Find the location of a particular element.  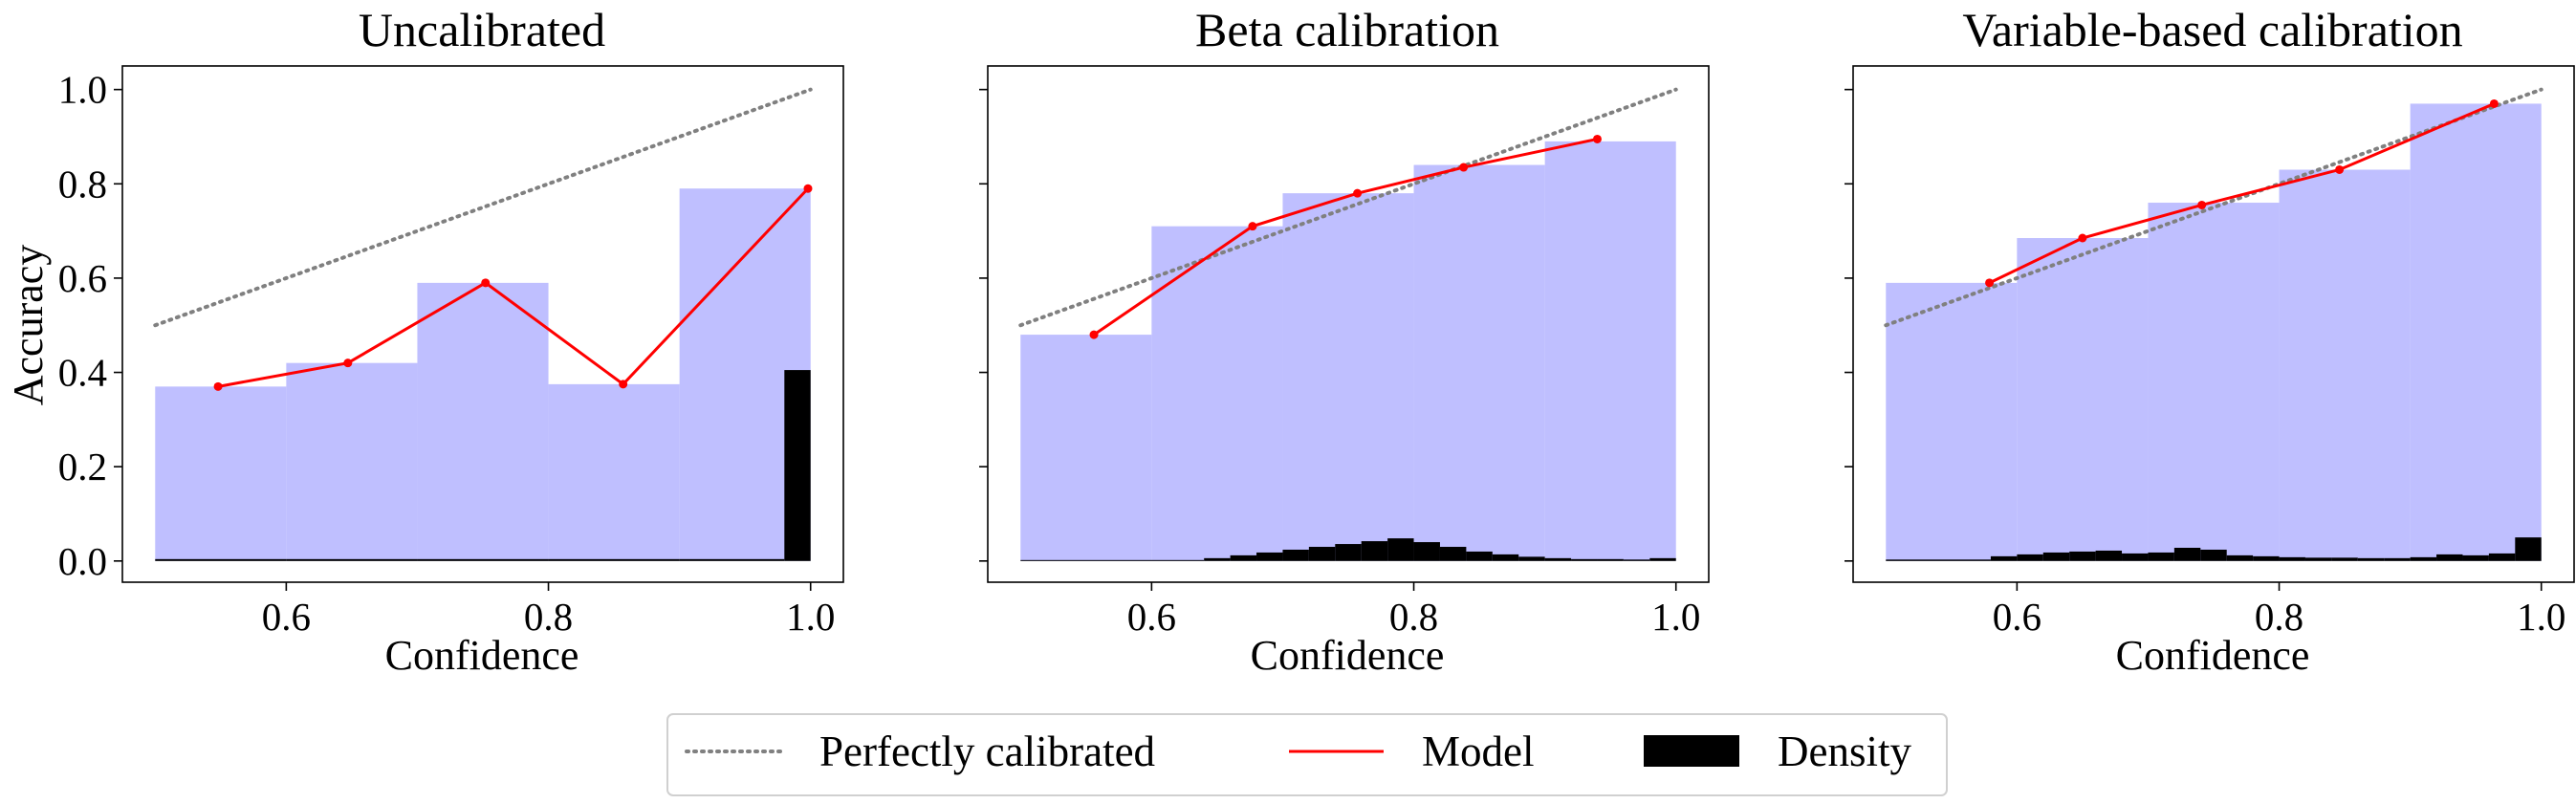

y-tick-label: 1.0 is located at coordinates (82, 90).